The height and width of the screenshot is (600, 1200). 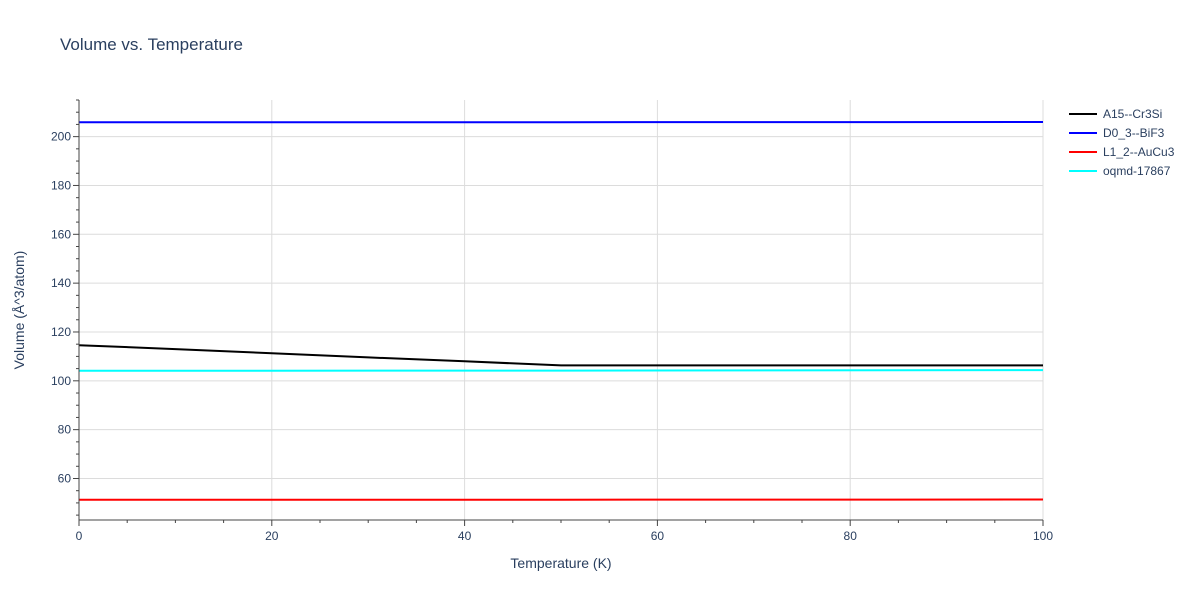 I want to click on x-tick-label: 0, so click(x=79, y=536).